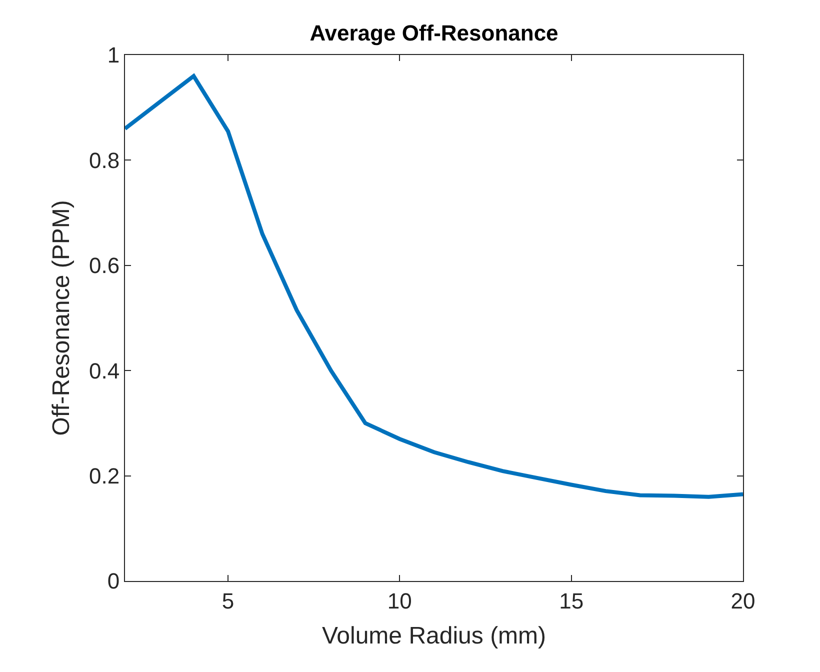 This screenshot has height=672, width=820. I want to click on x-axis-title: Volume Radius (mm), so click(434, 636).